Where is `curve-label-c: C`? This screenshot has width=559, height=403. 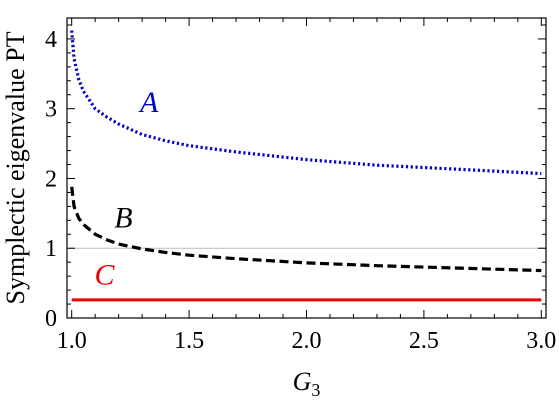
curve-label-c: C is located at coordinates (105, 275).